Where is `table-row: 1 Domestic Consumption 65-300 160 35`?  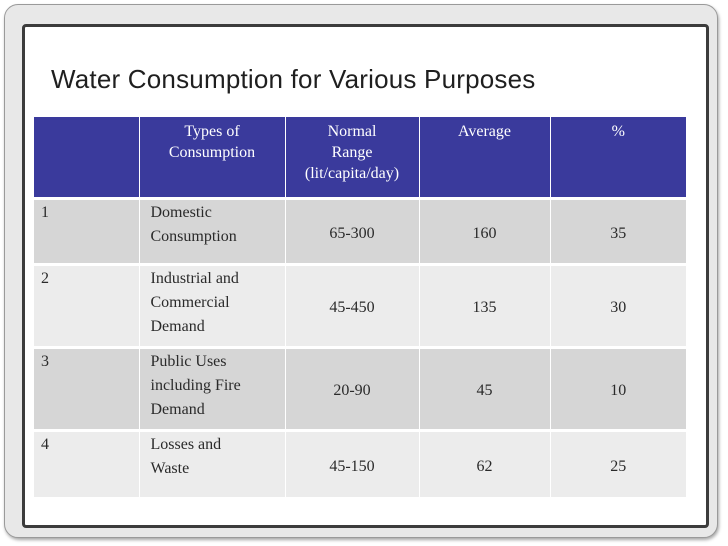
table-row: 1 Domestic Consumption 65-300 160 35 is located at coordinates (360, 231).